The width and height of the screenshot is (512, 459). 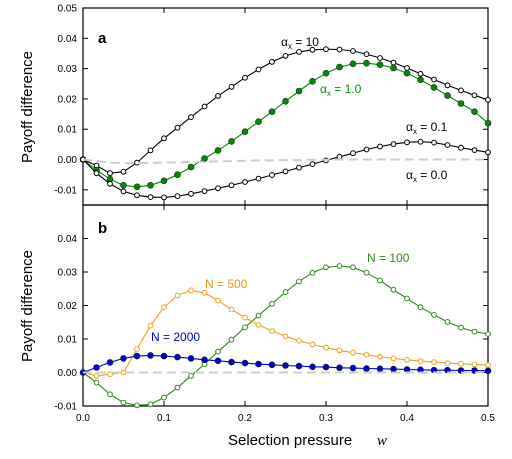 I want to click on label-n-500: N = 500, so click(x=226, y=284).